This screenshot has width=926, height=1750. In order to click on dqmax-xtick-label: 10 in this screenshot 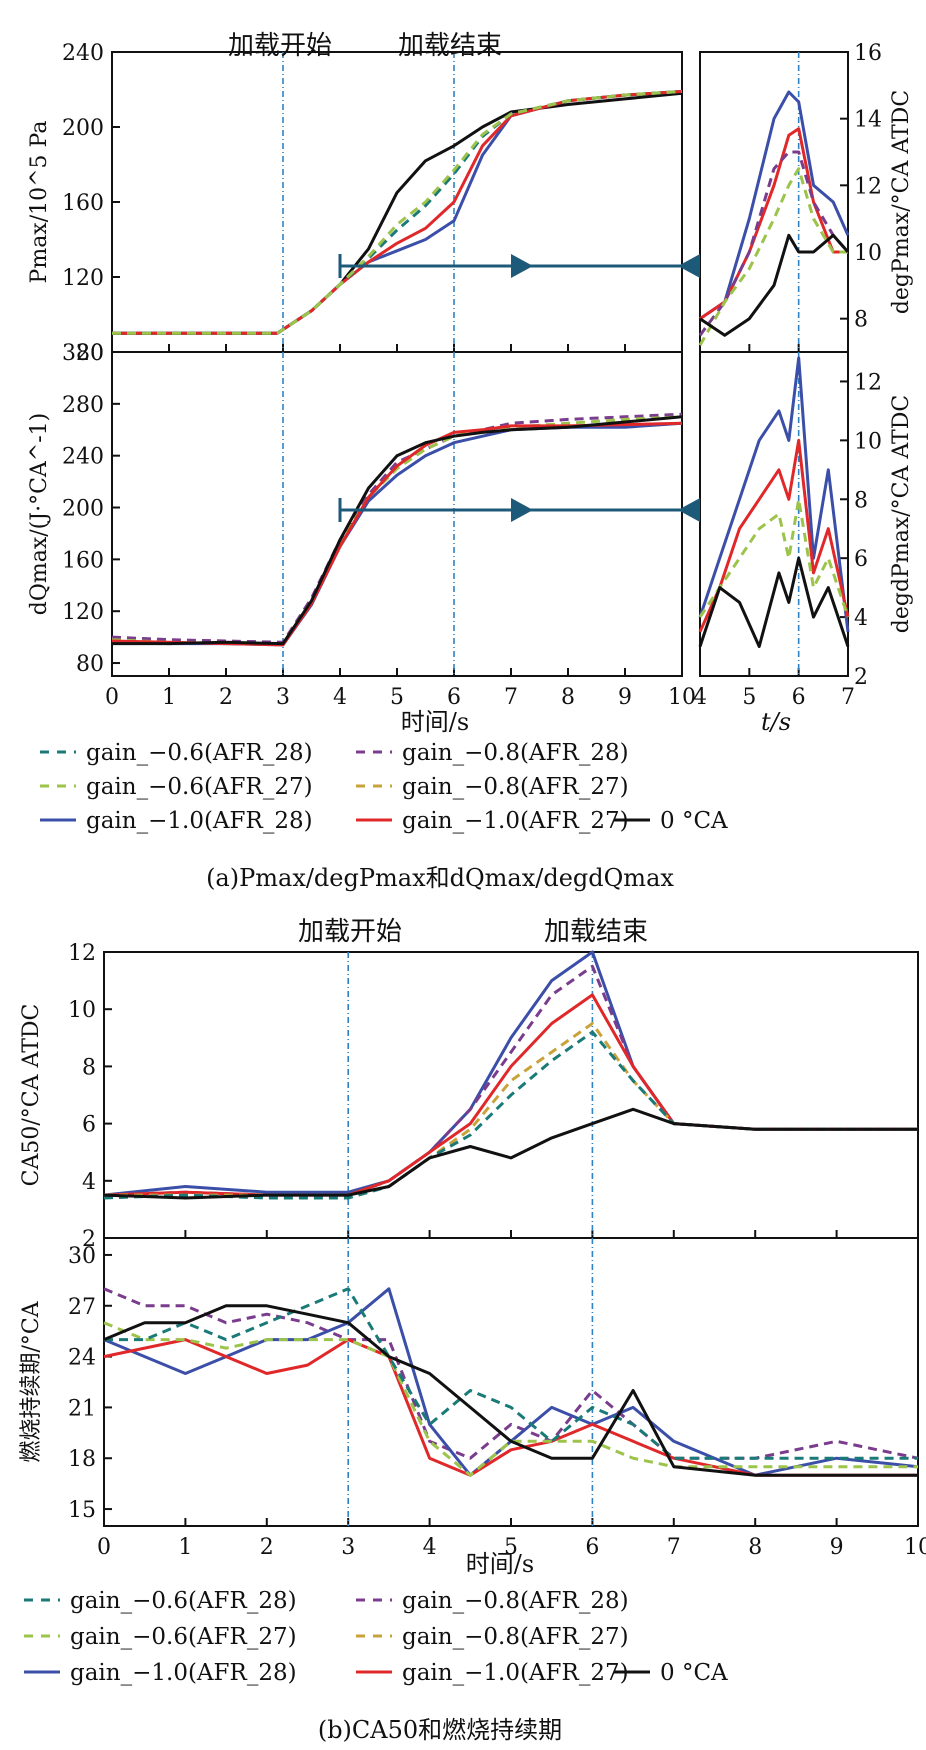, I will do `click(682, 697)`.